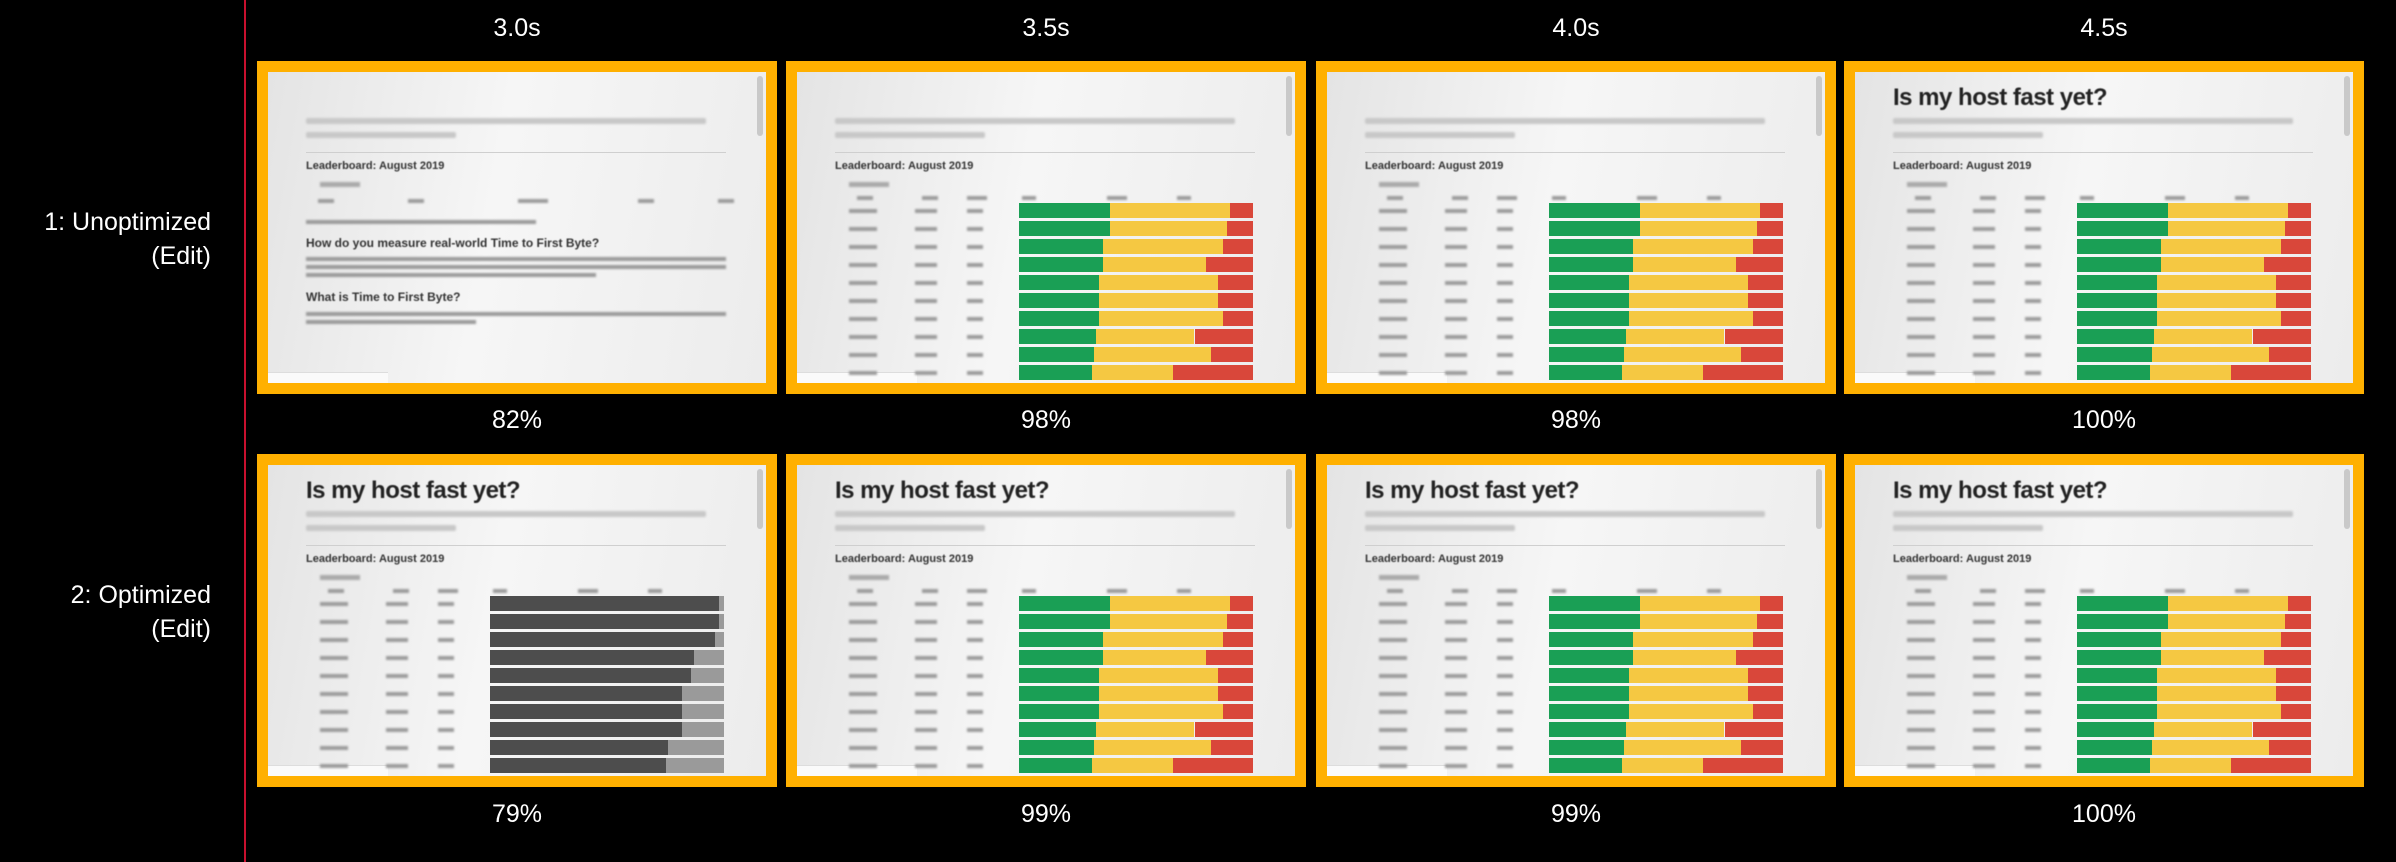  Describe the element at coordinates (127, 239) in the screenshot. I see `row-label-unoptimized: 1: Unoptimized (Edit)` at that location.